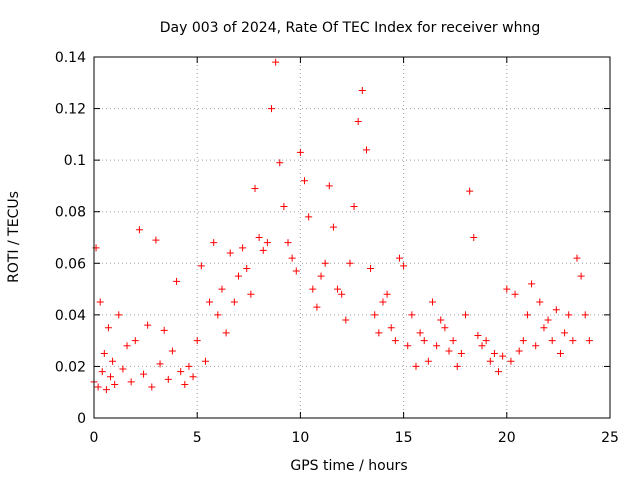 The width and height of the screenshot is (640, 485). What do you see at coordinates (507, 438) in the screenshot?
I see `x-tick-label: 20` at bounding box center [507, 438].